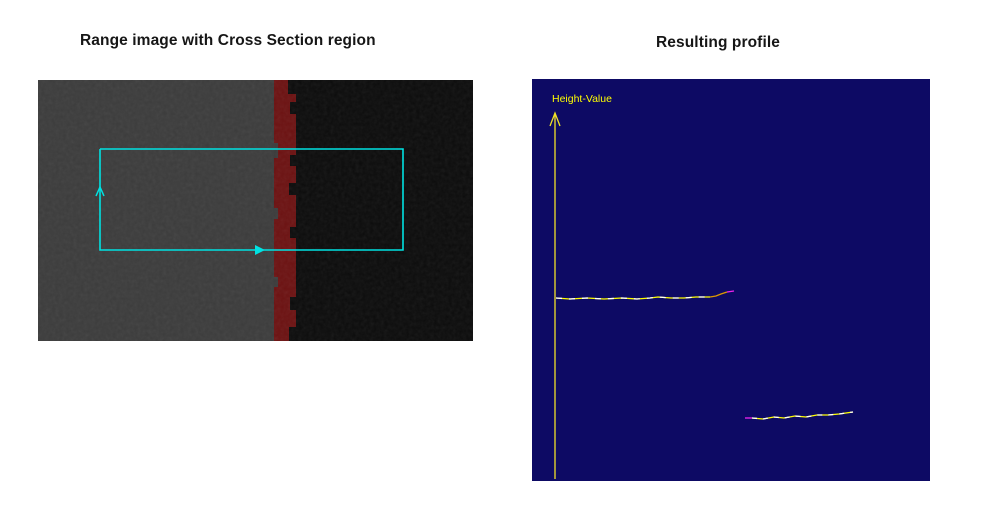 The width and height of the screenshot is (997, 517). I want to click on cross-section-region, so click(249, 201).